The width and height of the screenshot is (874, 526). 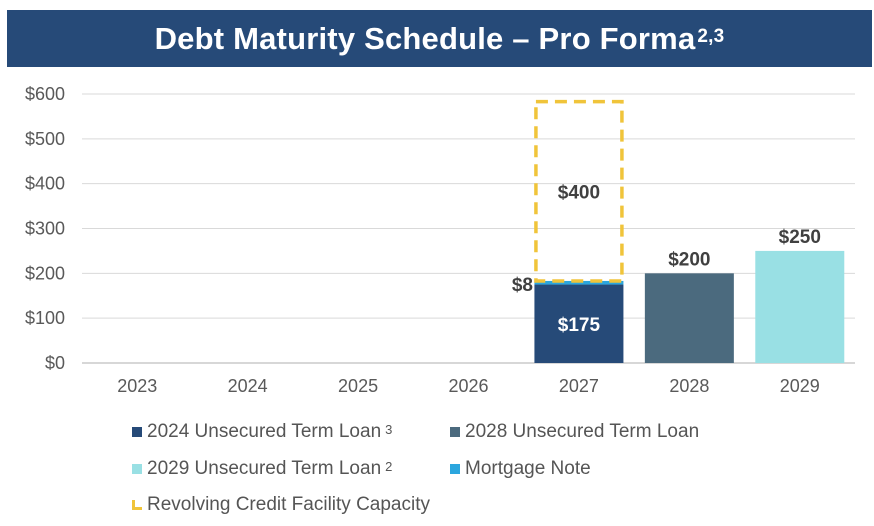 What do you see at coordinates (579, 386) in the screenshot?
I see `x-tick-label: 2027` at bounding box center [579, 386].